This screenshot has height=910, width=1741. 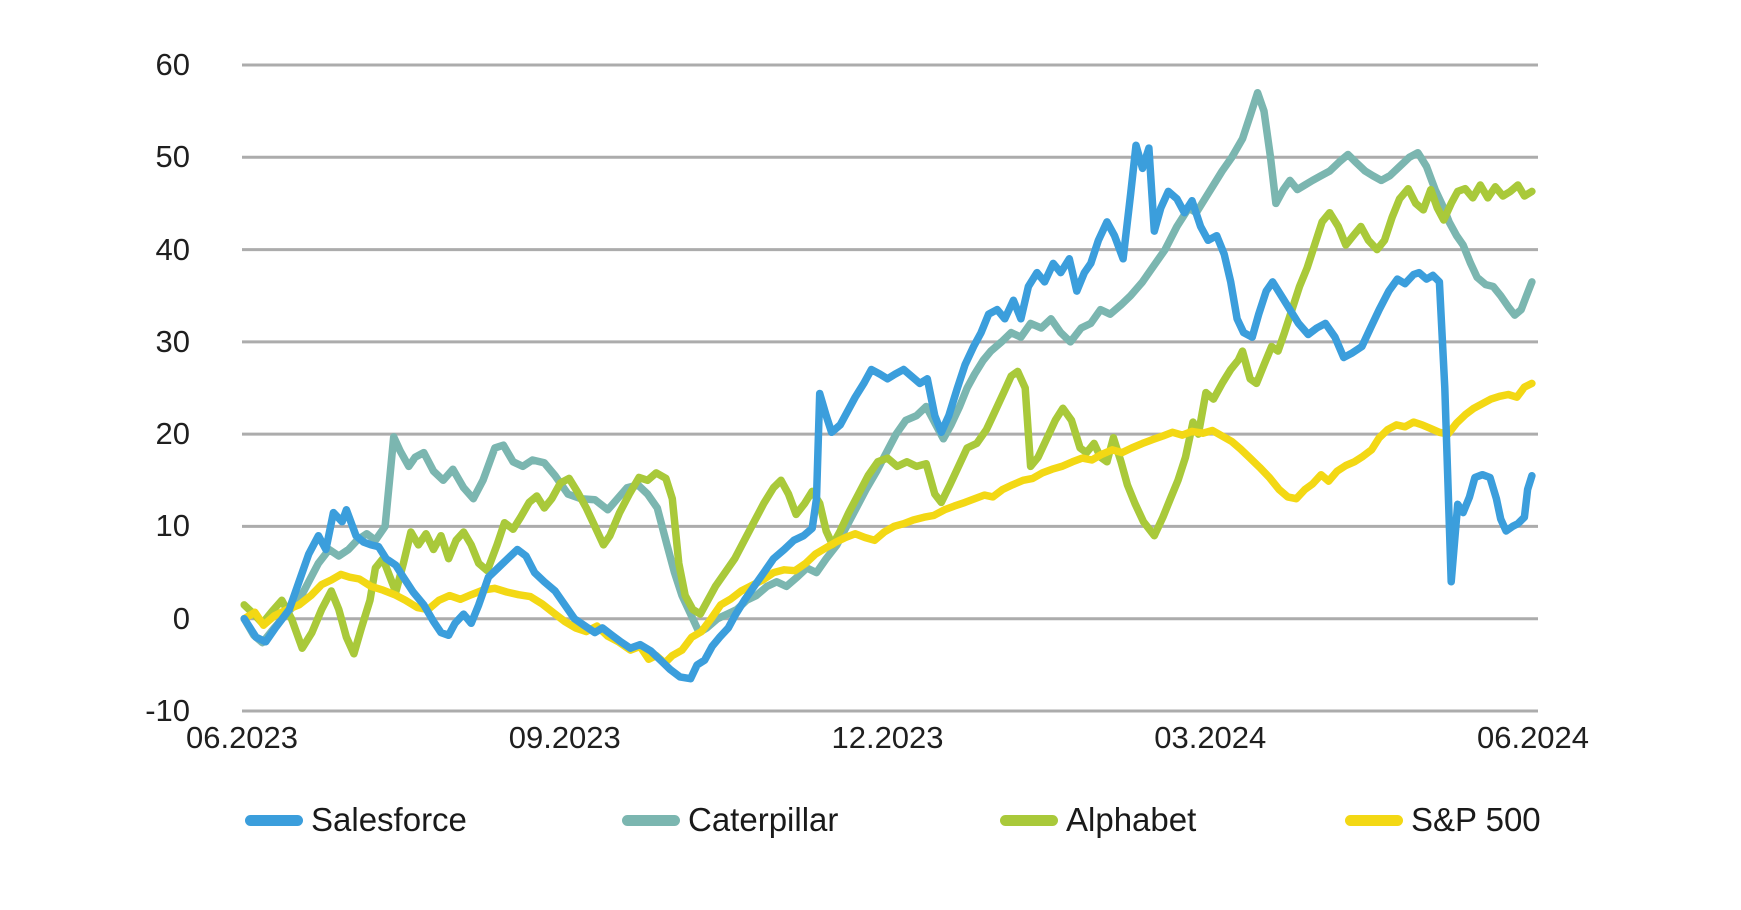 I want to click on legend-item-alphabet: Alphabet, so click(x=1098, y=820).